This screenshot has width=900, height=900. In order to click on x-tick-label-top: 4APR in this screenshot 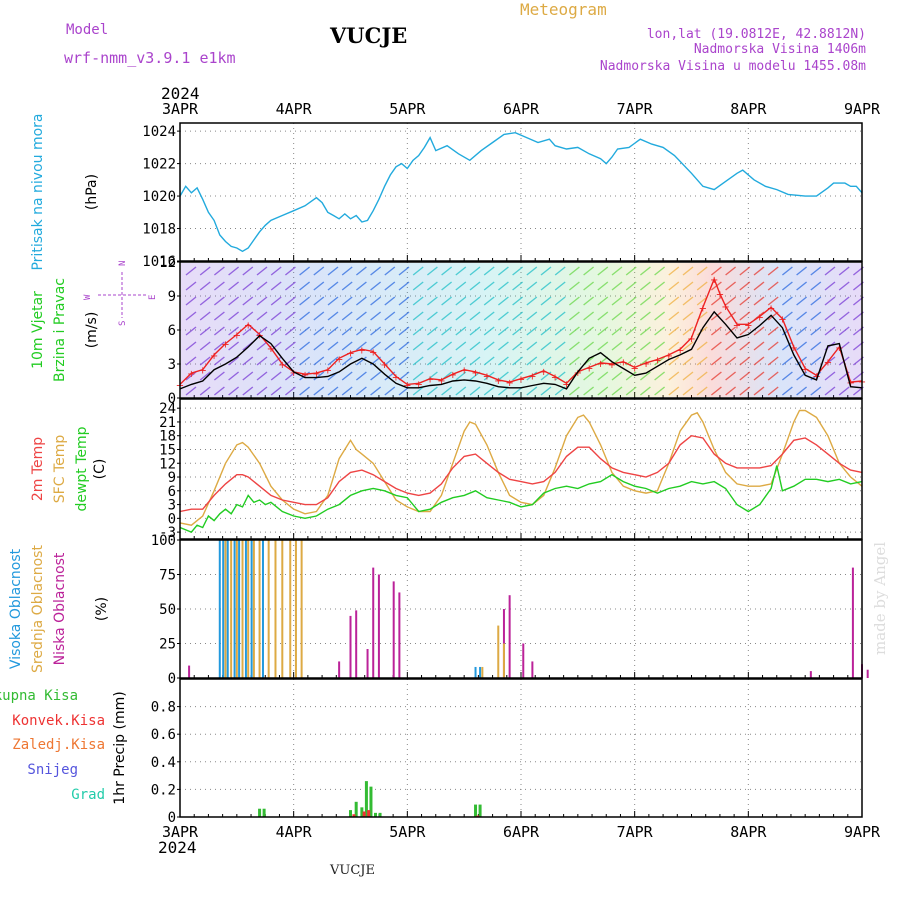, I will do `click(294, 109)`.